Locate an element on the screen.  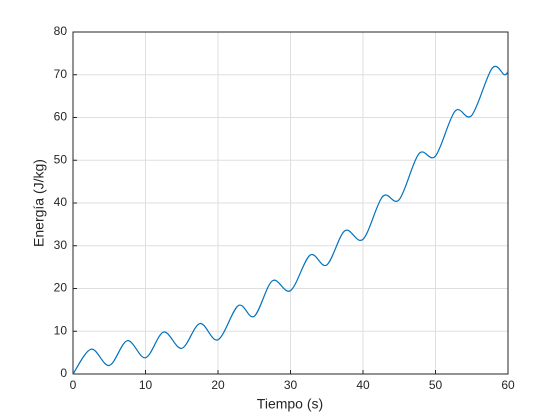
y-tick-label: 30 is located at coordinates (61, 245).